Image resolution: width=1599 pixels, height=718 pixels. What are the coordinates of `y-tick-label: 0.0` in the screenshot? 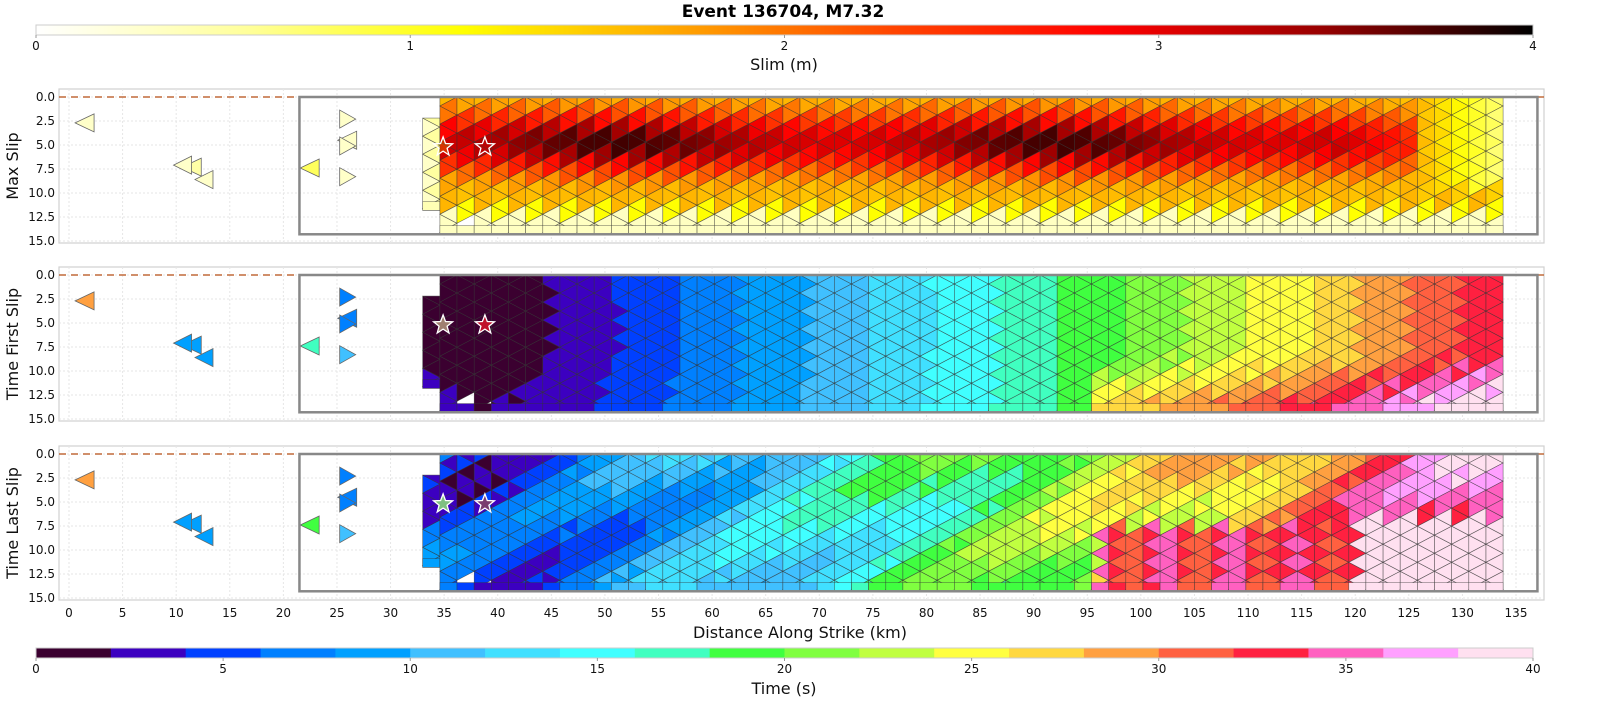 It's located at (45, 454).